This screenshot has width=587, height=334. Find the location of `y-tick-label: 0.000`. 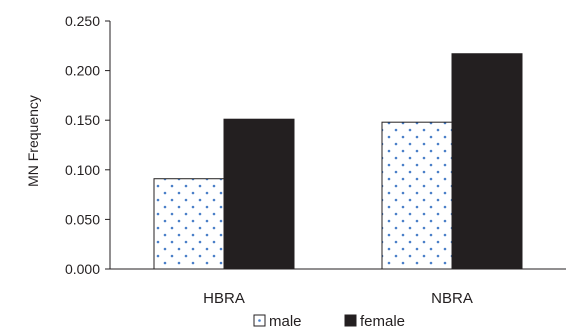

y-tick-label: 0.000 is located at coordinates (82, 269).